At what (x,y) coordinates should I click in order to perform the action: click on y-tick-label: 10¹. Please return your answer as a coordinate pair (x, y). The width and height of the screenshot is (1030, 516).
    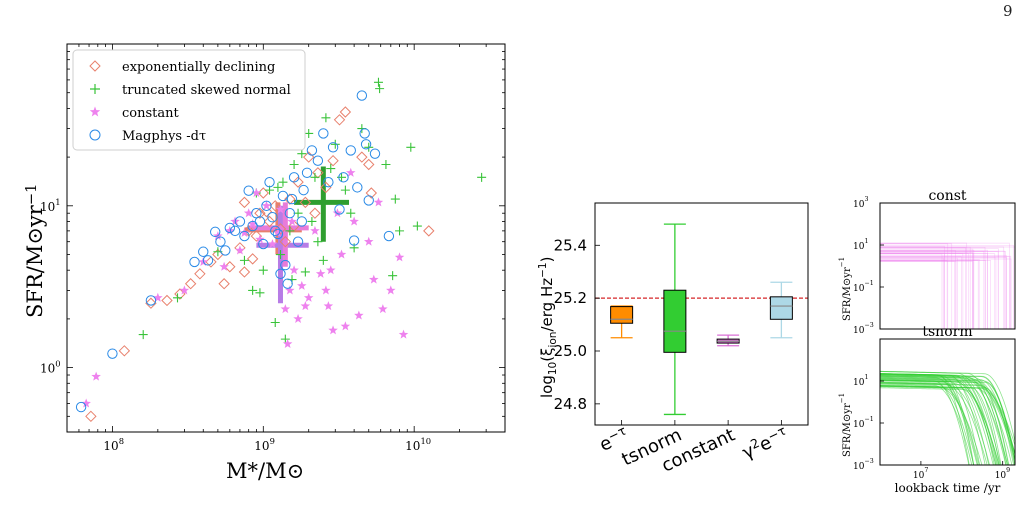
    Looking at the image, I should click on (50, 205).